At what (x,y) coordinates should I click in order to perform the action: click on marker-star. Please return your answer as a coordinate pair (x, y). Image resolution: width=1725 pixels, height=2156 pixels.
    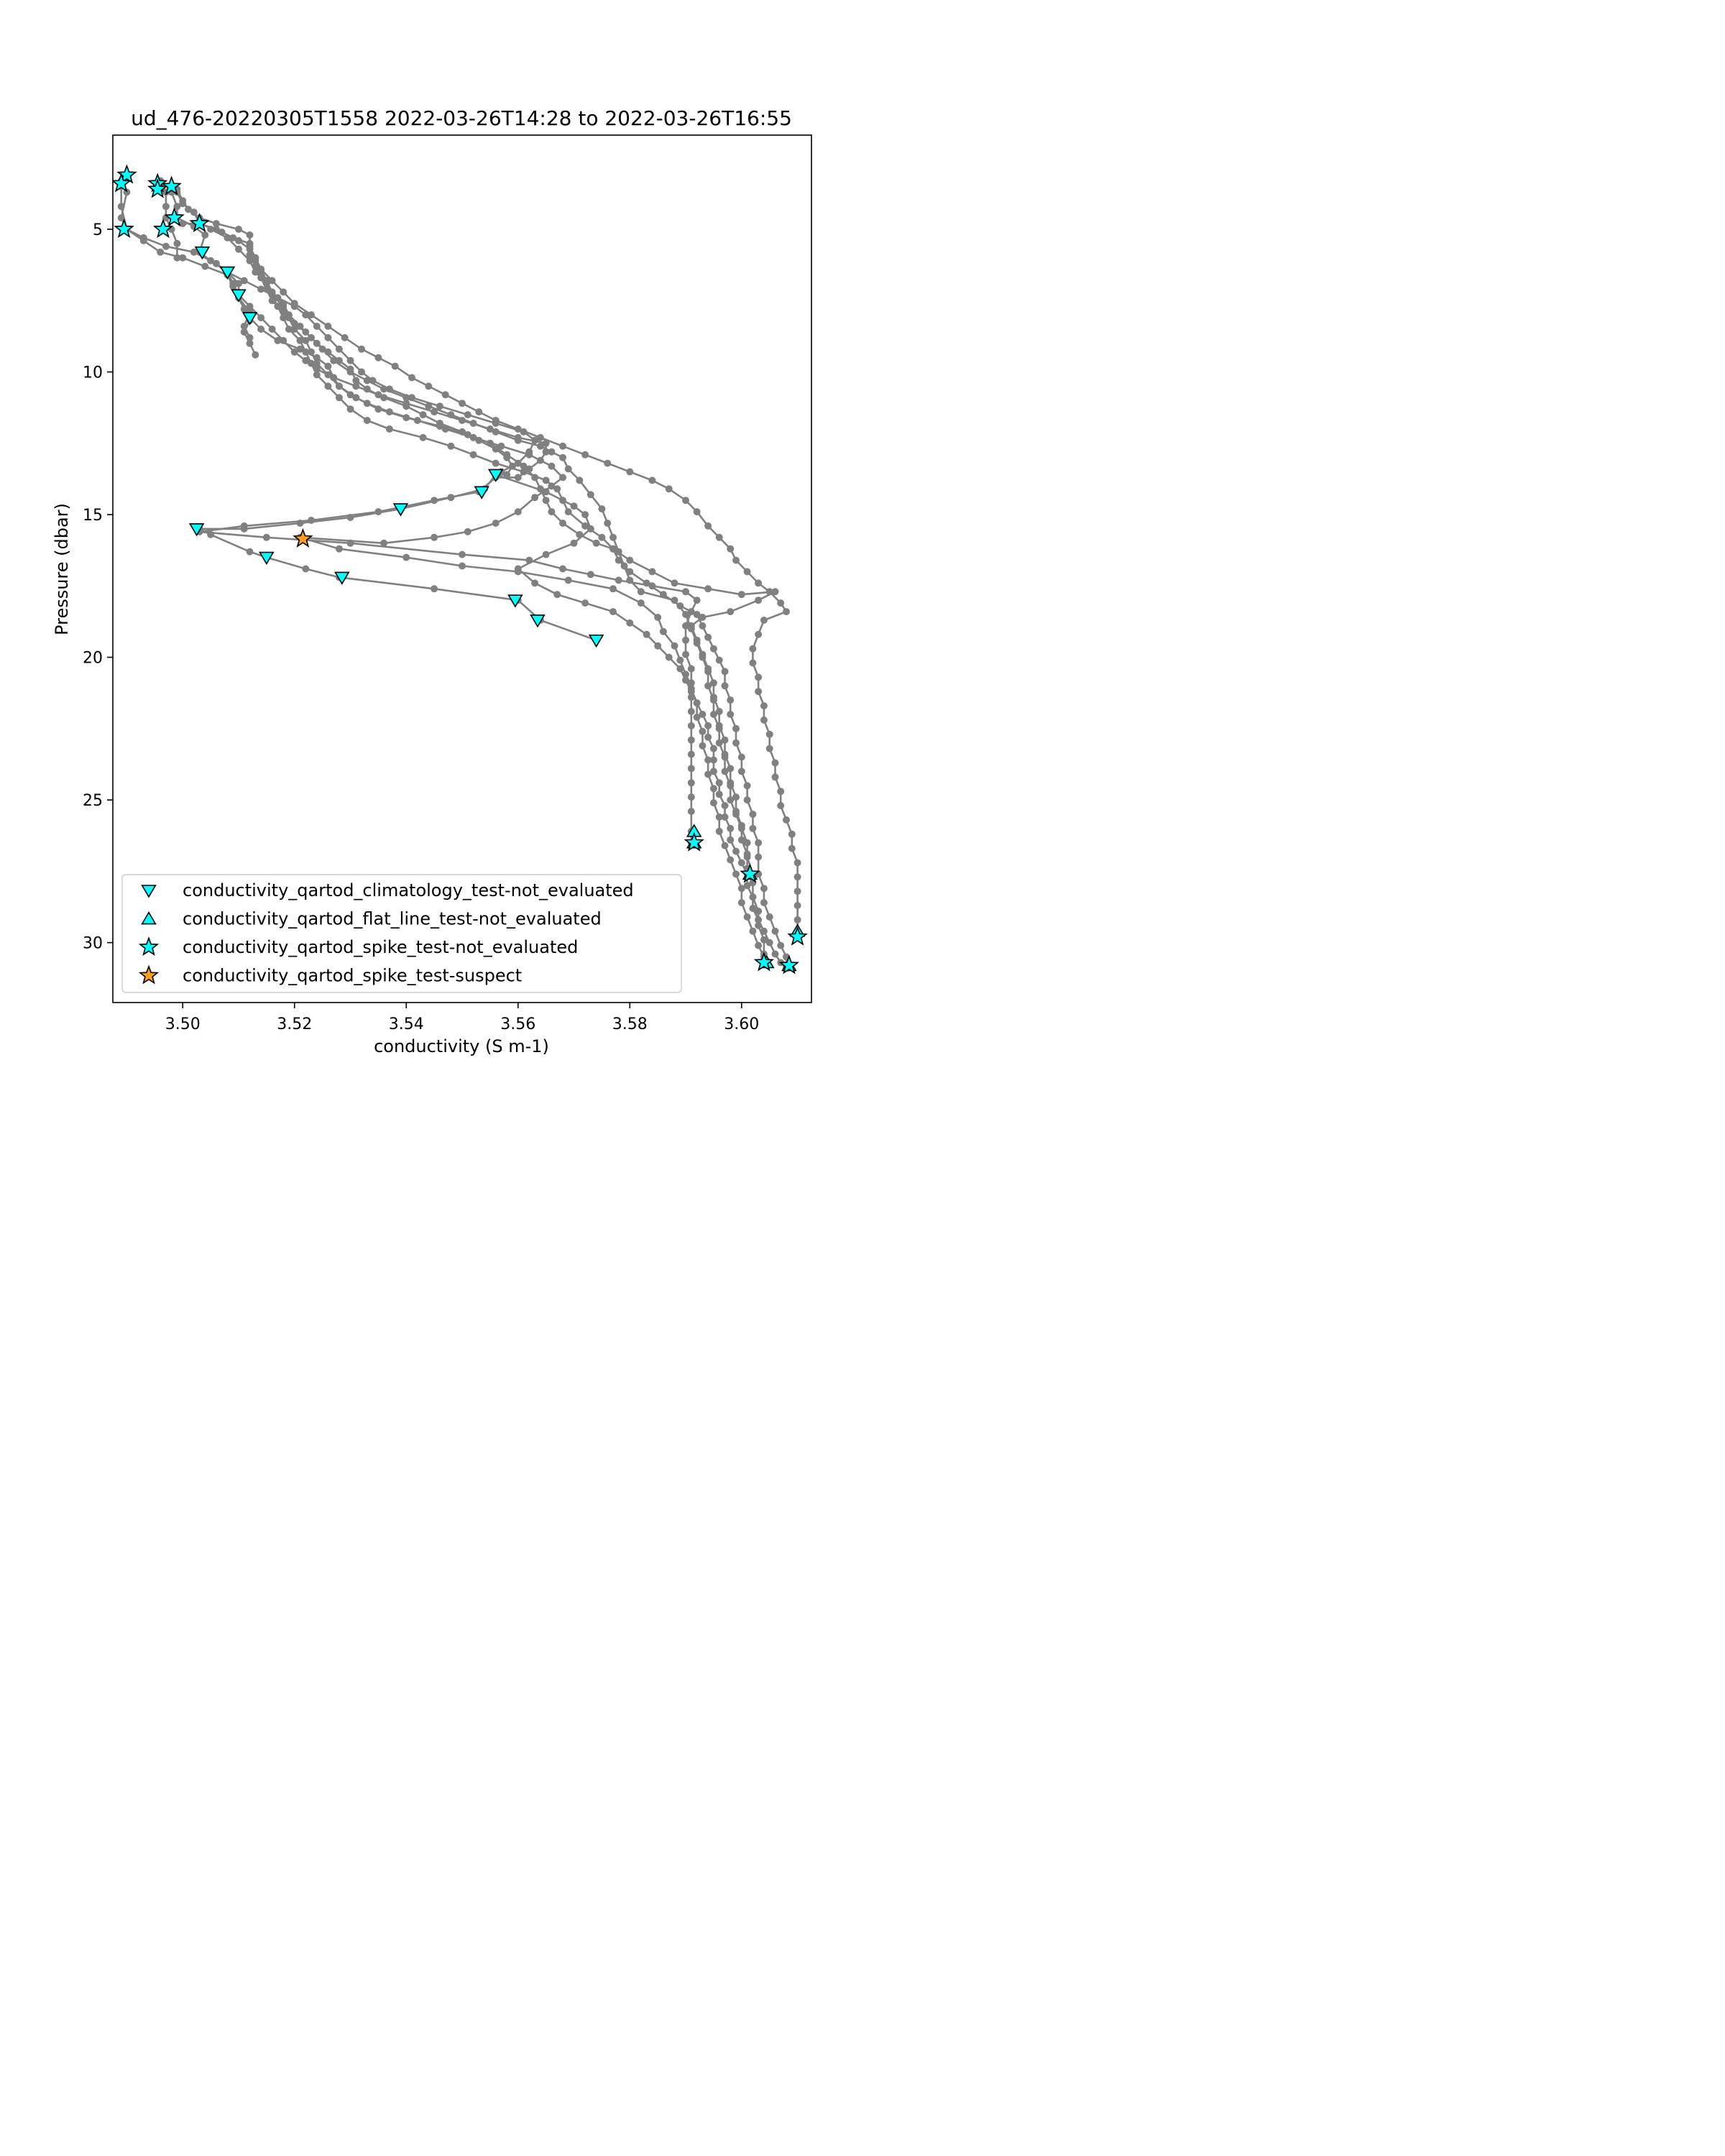
    Looking at the image, I should click on (124, 229).